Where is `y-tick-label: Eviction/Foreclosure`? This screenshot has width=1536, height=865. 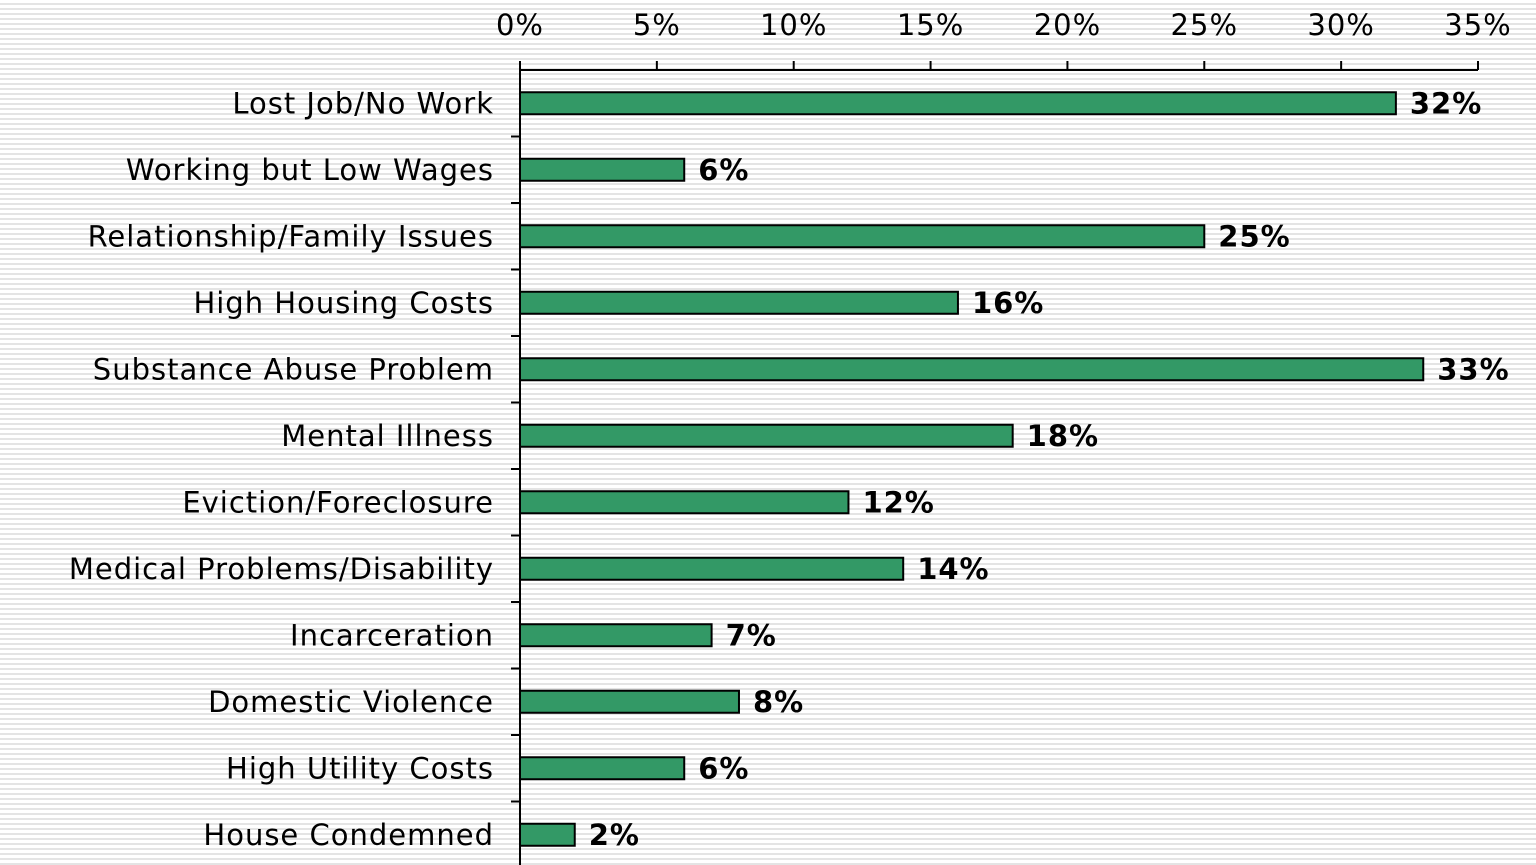 y-tick-label: Eviction/Foreclosure is located at coordinates (338, 502).